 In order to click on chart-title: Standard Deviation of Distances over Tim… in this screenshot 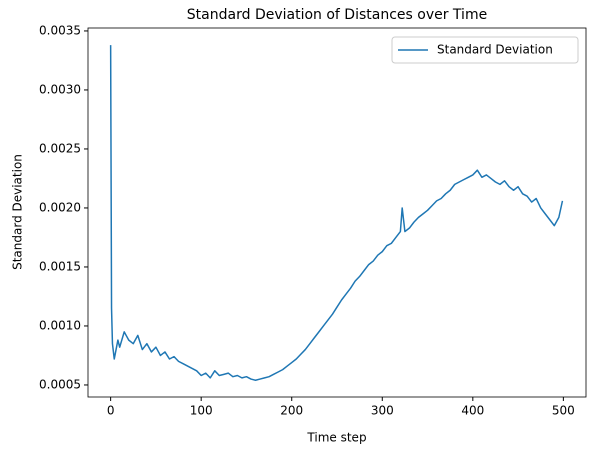, I will do `click(337, 15)`.